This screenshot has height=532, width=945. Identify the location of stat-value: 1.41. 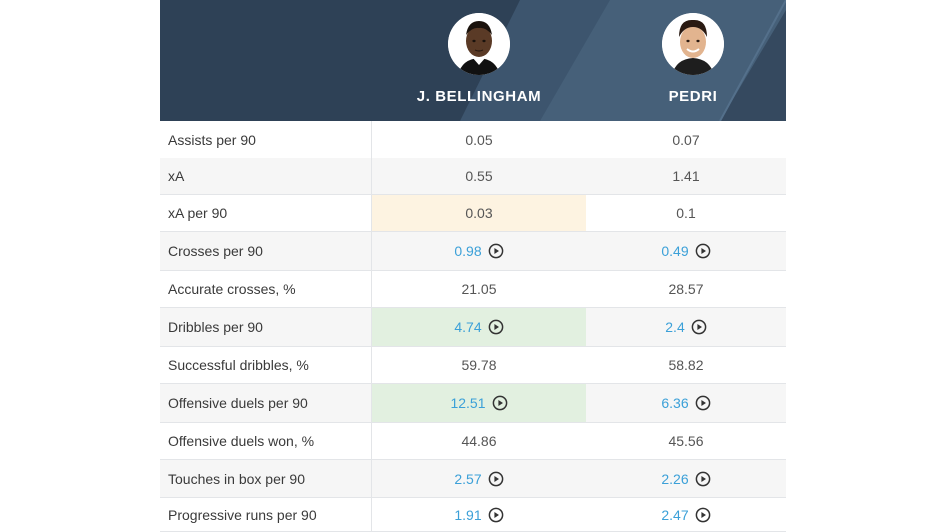
(686, 176).